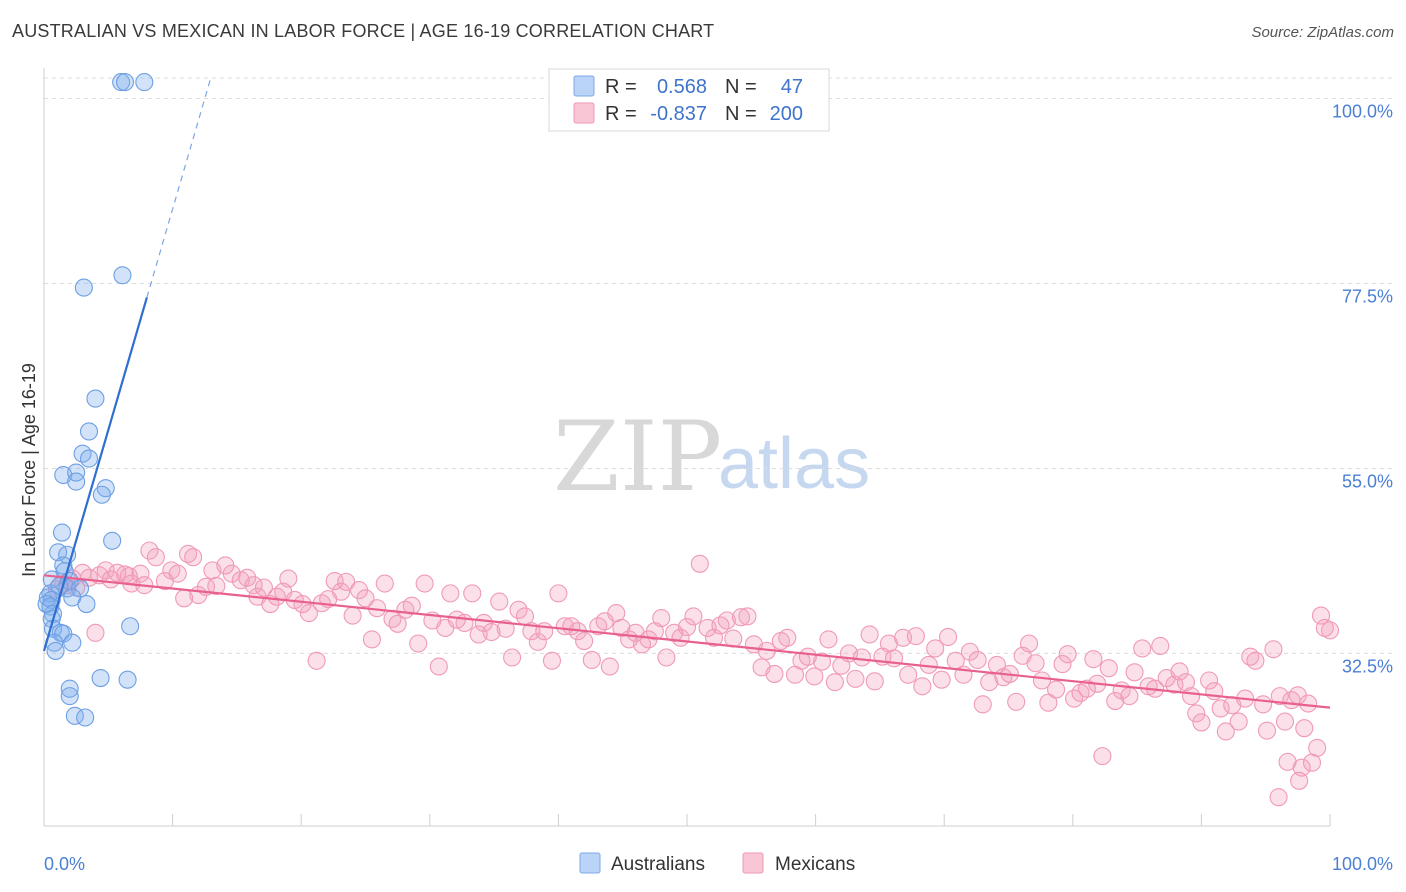 The width and height of the screenshot is (1406, 892). I want to click on mexicans-swatch, so click(584, 113).